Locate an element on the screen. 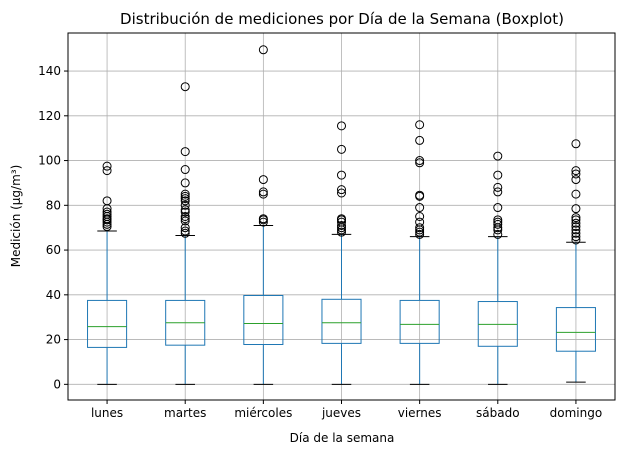  x-tick-label: viernes is located at coordinates (420, 413).